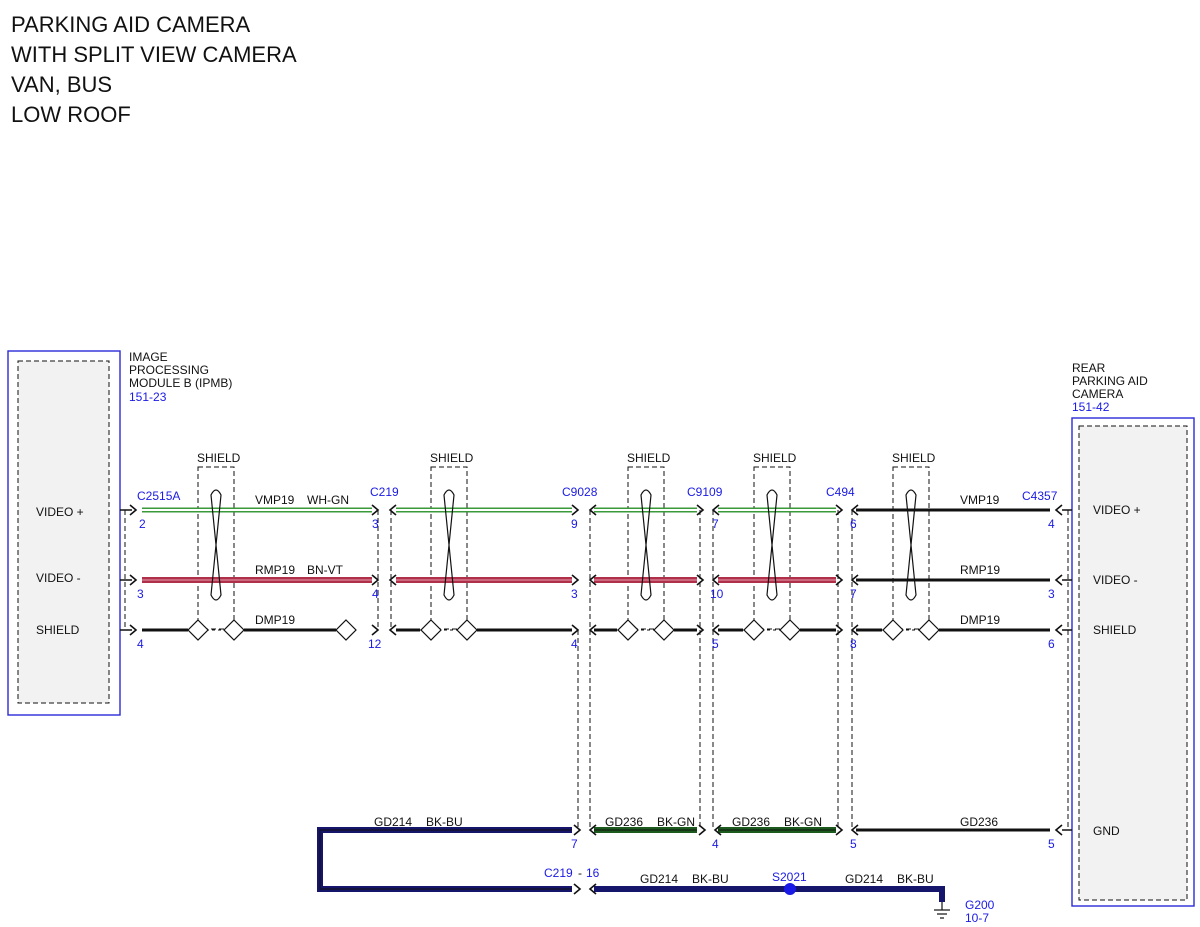 The height and width of the screenshot is (927, 1200). I want to click on bottom-connector-name: C219, so click(558, 873).